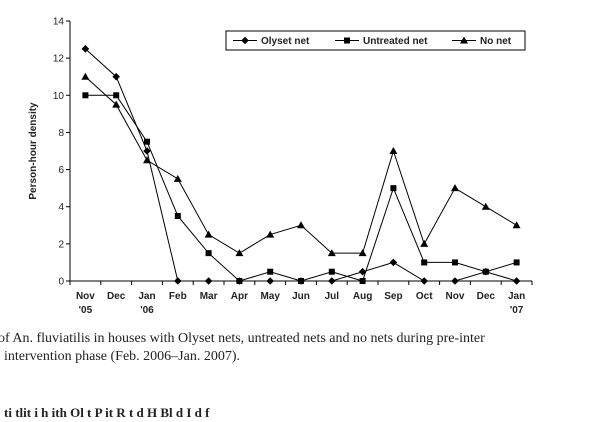 Image resolution: width=606 pixels, height=422 pixels. What do you see at coordinates (59, 59) in the screenshot?
I see `y-tick-label: 12` at bounding box center [59, 59].